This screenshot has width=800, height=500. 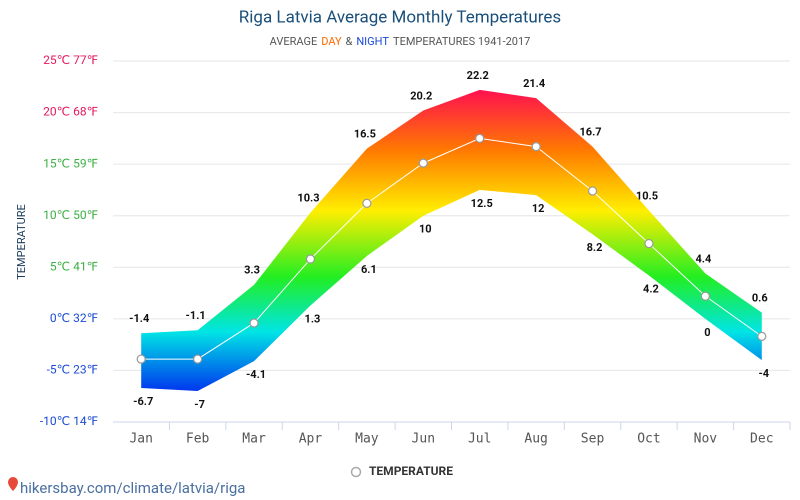 What do you see at coordinates (421, 95) in the screenshot?
I see `day-label: 20.2` at bounding box center [421, 95].